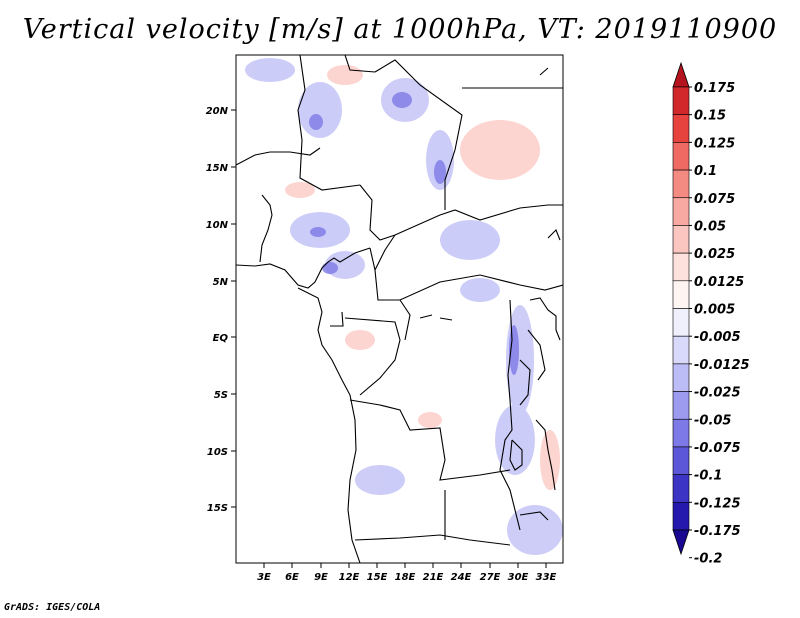 Image resolution: width=800 pixels, height=618 pixels. Describe the element at coordinates (546, 577) in the screenshot. I see `lon-tick-label: 33E` at that location.